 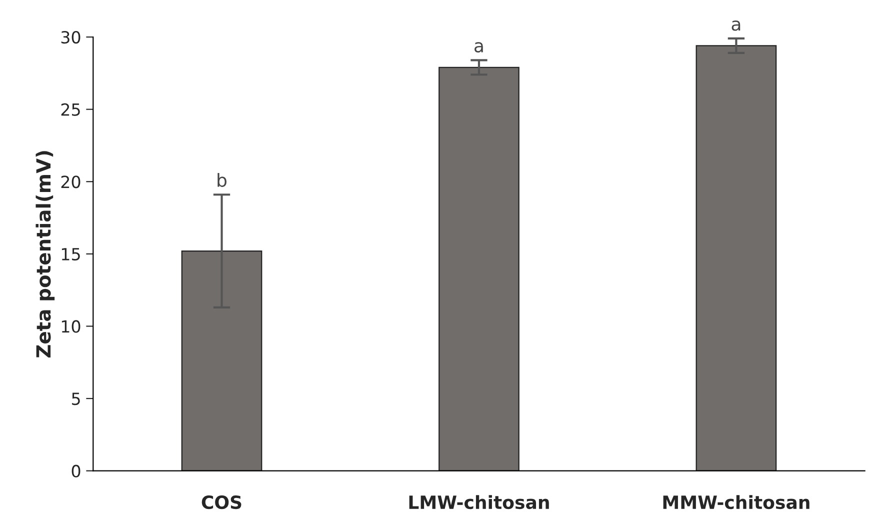 I want to click on x-tick-label: LMW-chitosan, so click(x=479, y=502).